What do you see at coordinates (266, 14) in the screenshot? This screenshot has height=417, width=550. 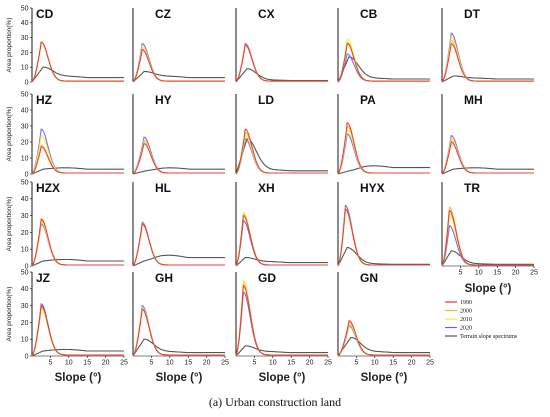 I see `panel-title: CX` at bounding box center [266, 14].